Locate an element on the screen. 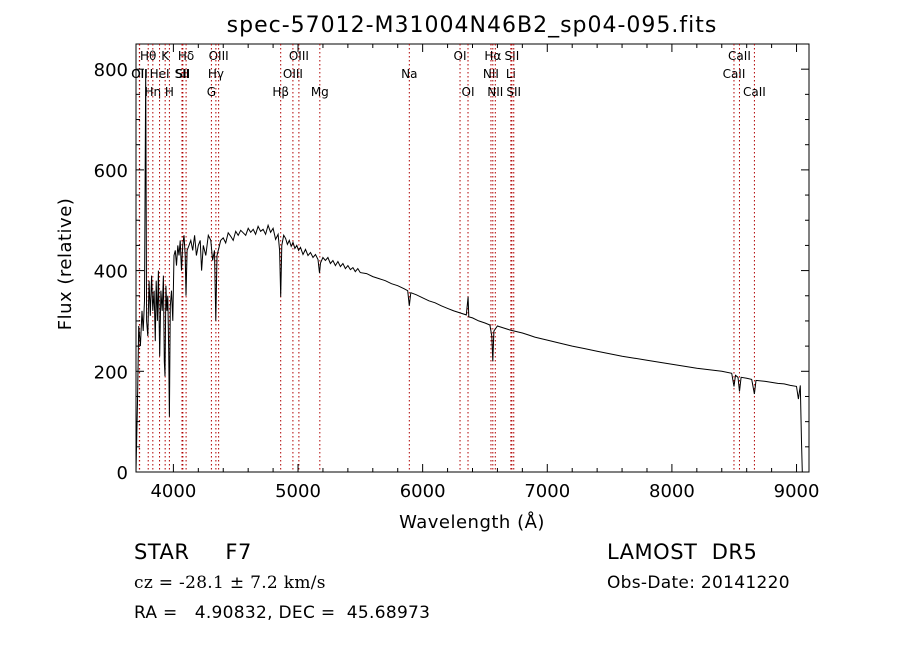  chart-title: spec-57012-M31004N46B2_sp04-095.fits is located at coordinates (472, 25).